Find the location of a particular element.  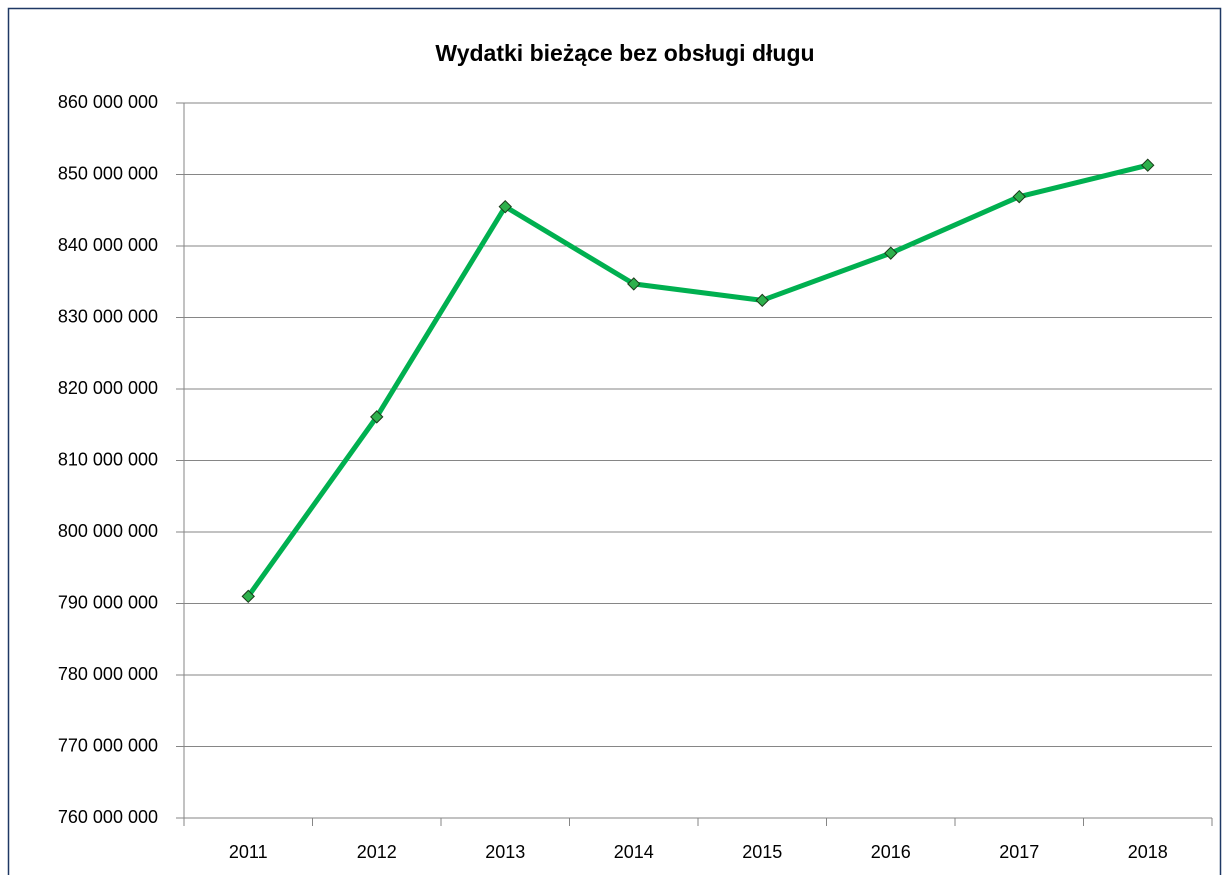

x-tick-label: 2012 is located at coordinates (377, 852).